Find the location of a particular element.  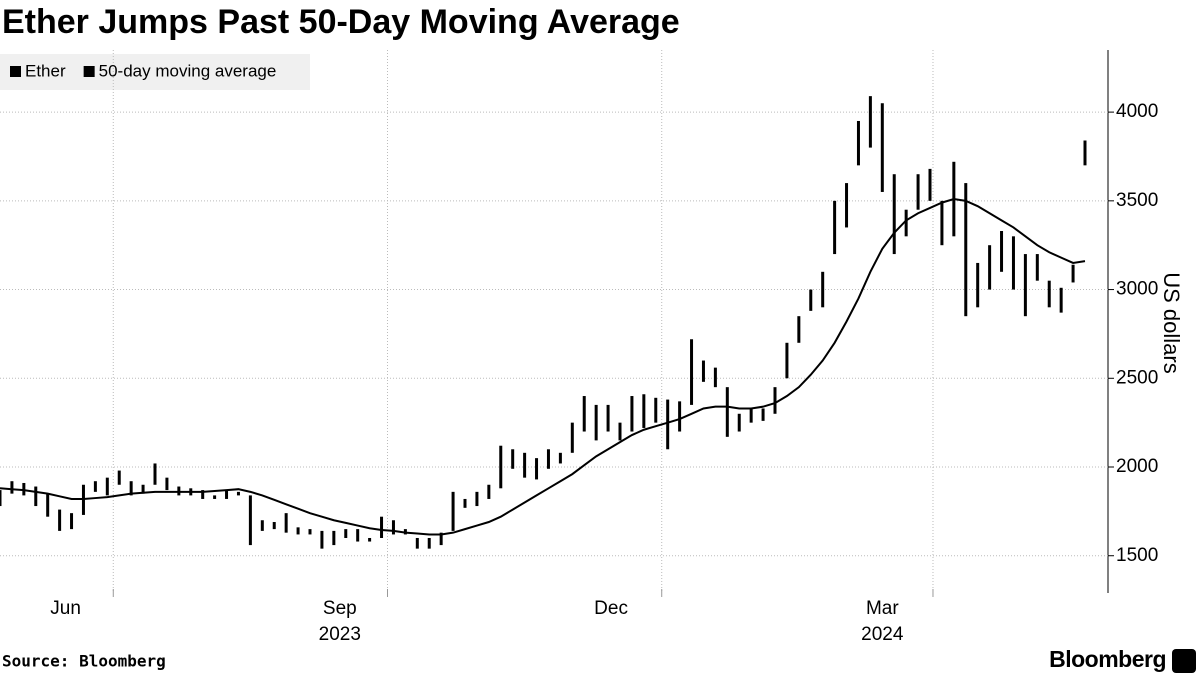

brand-icon is located at coordinates (1184, 661).